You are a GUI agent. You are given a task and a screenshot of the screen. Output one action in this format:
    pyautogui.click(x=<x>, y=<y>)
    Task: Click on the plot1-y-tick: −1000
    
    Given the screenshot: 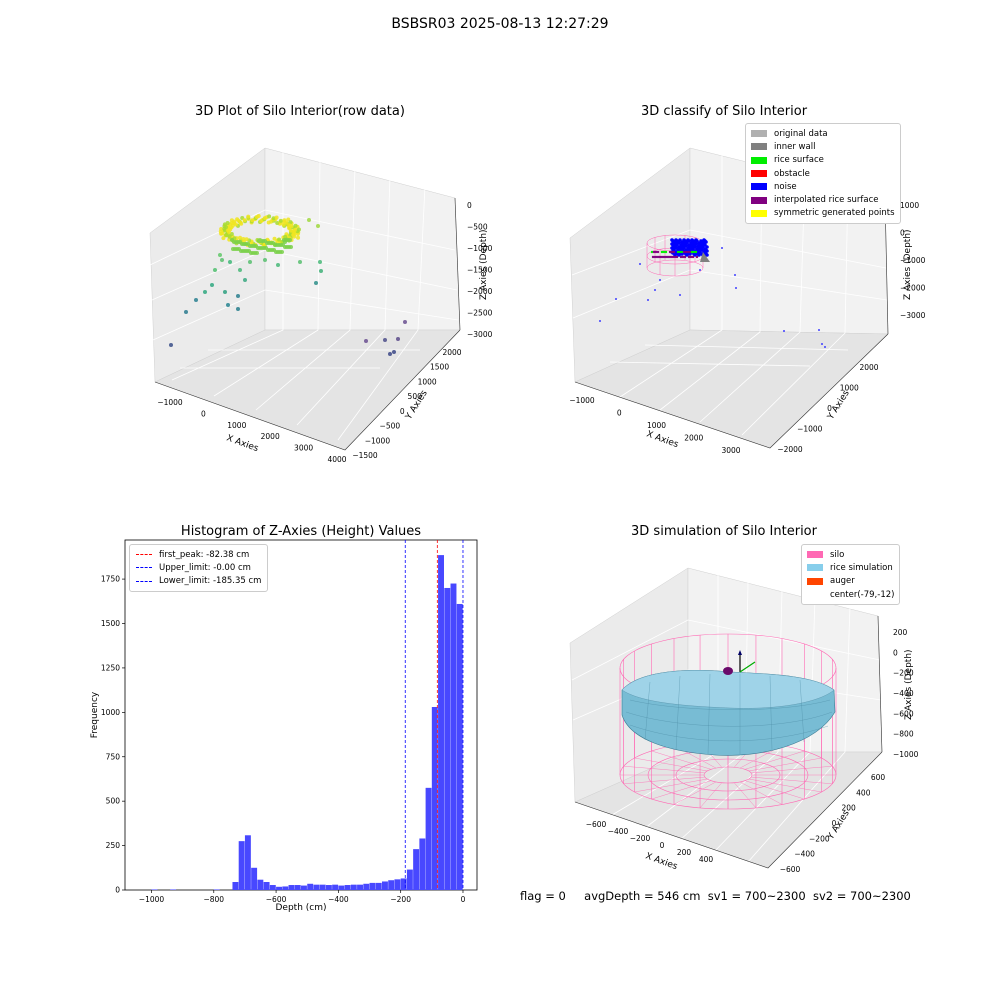 What is the action you would take?
    pyautogui.click(x=378, y=440)
    